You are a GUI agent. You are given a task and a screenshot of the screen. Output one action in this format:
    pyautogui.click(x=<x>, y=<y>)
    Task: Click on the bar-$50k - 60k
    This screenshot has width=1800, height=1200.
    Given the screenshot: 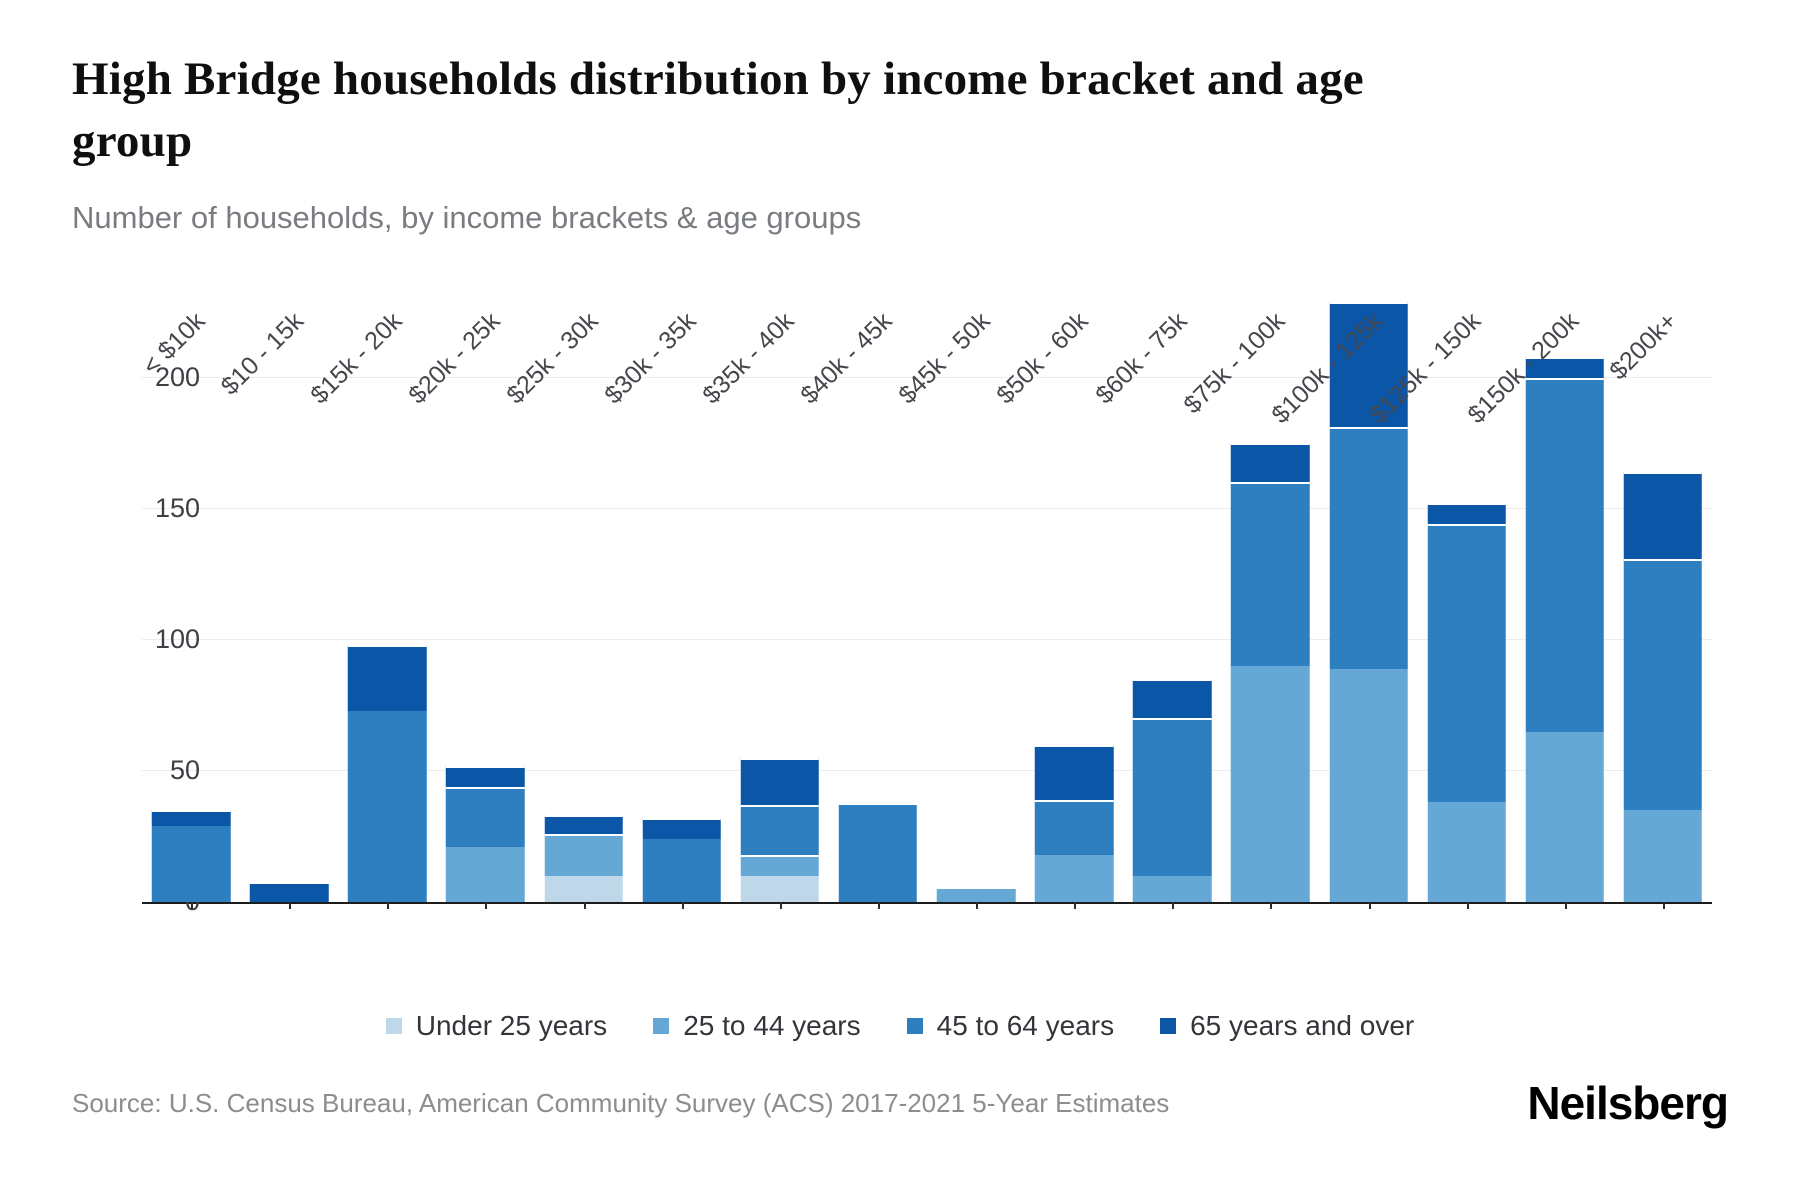 What is the action you would take?
    pyautogui.click(x=1074, y=823)
    